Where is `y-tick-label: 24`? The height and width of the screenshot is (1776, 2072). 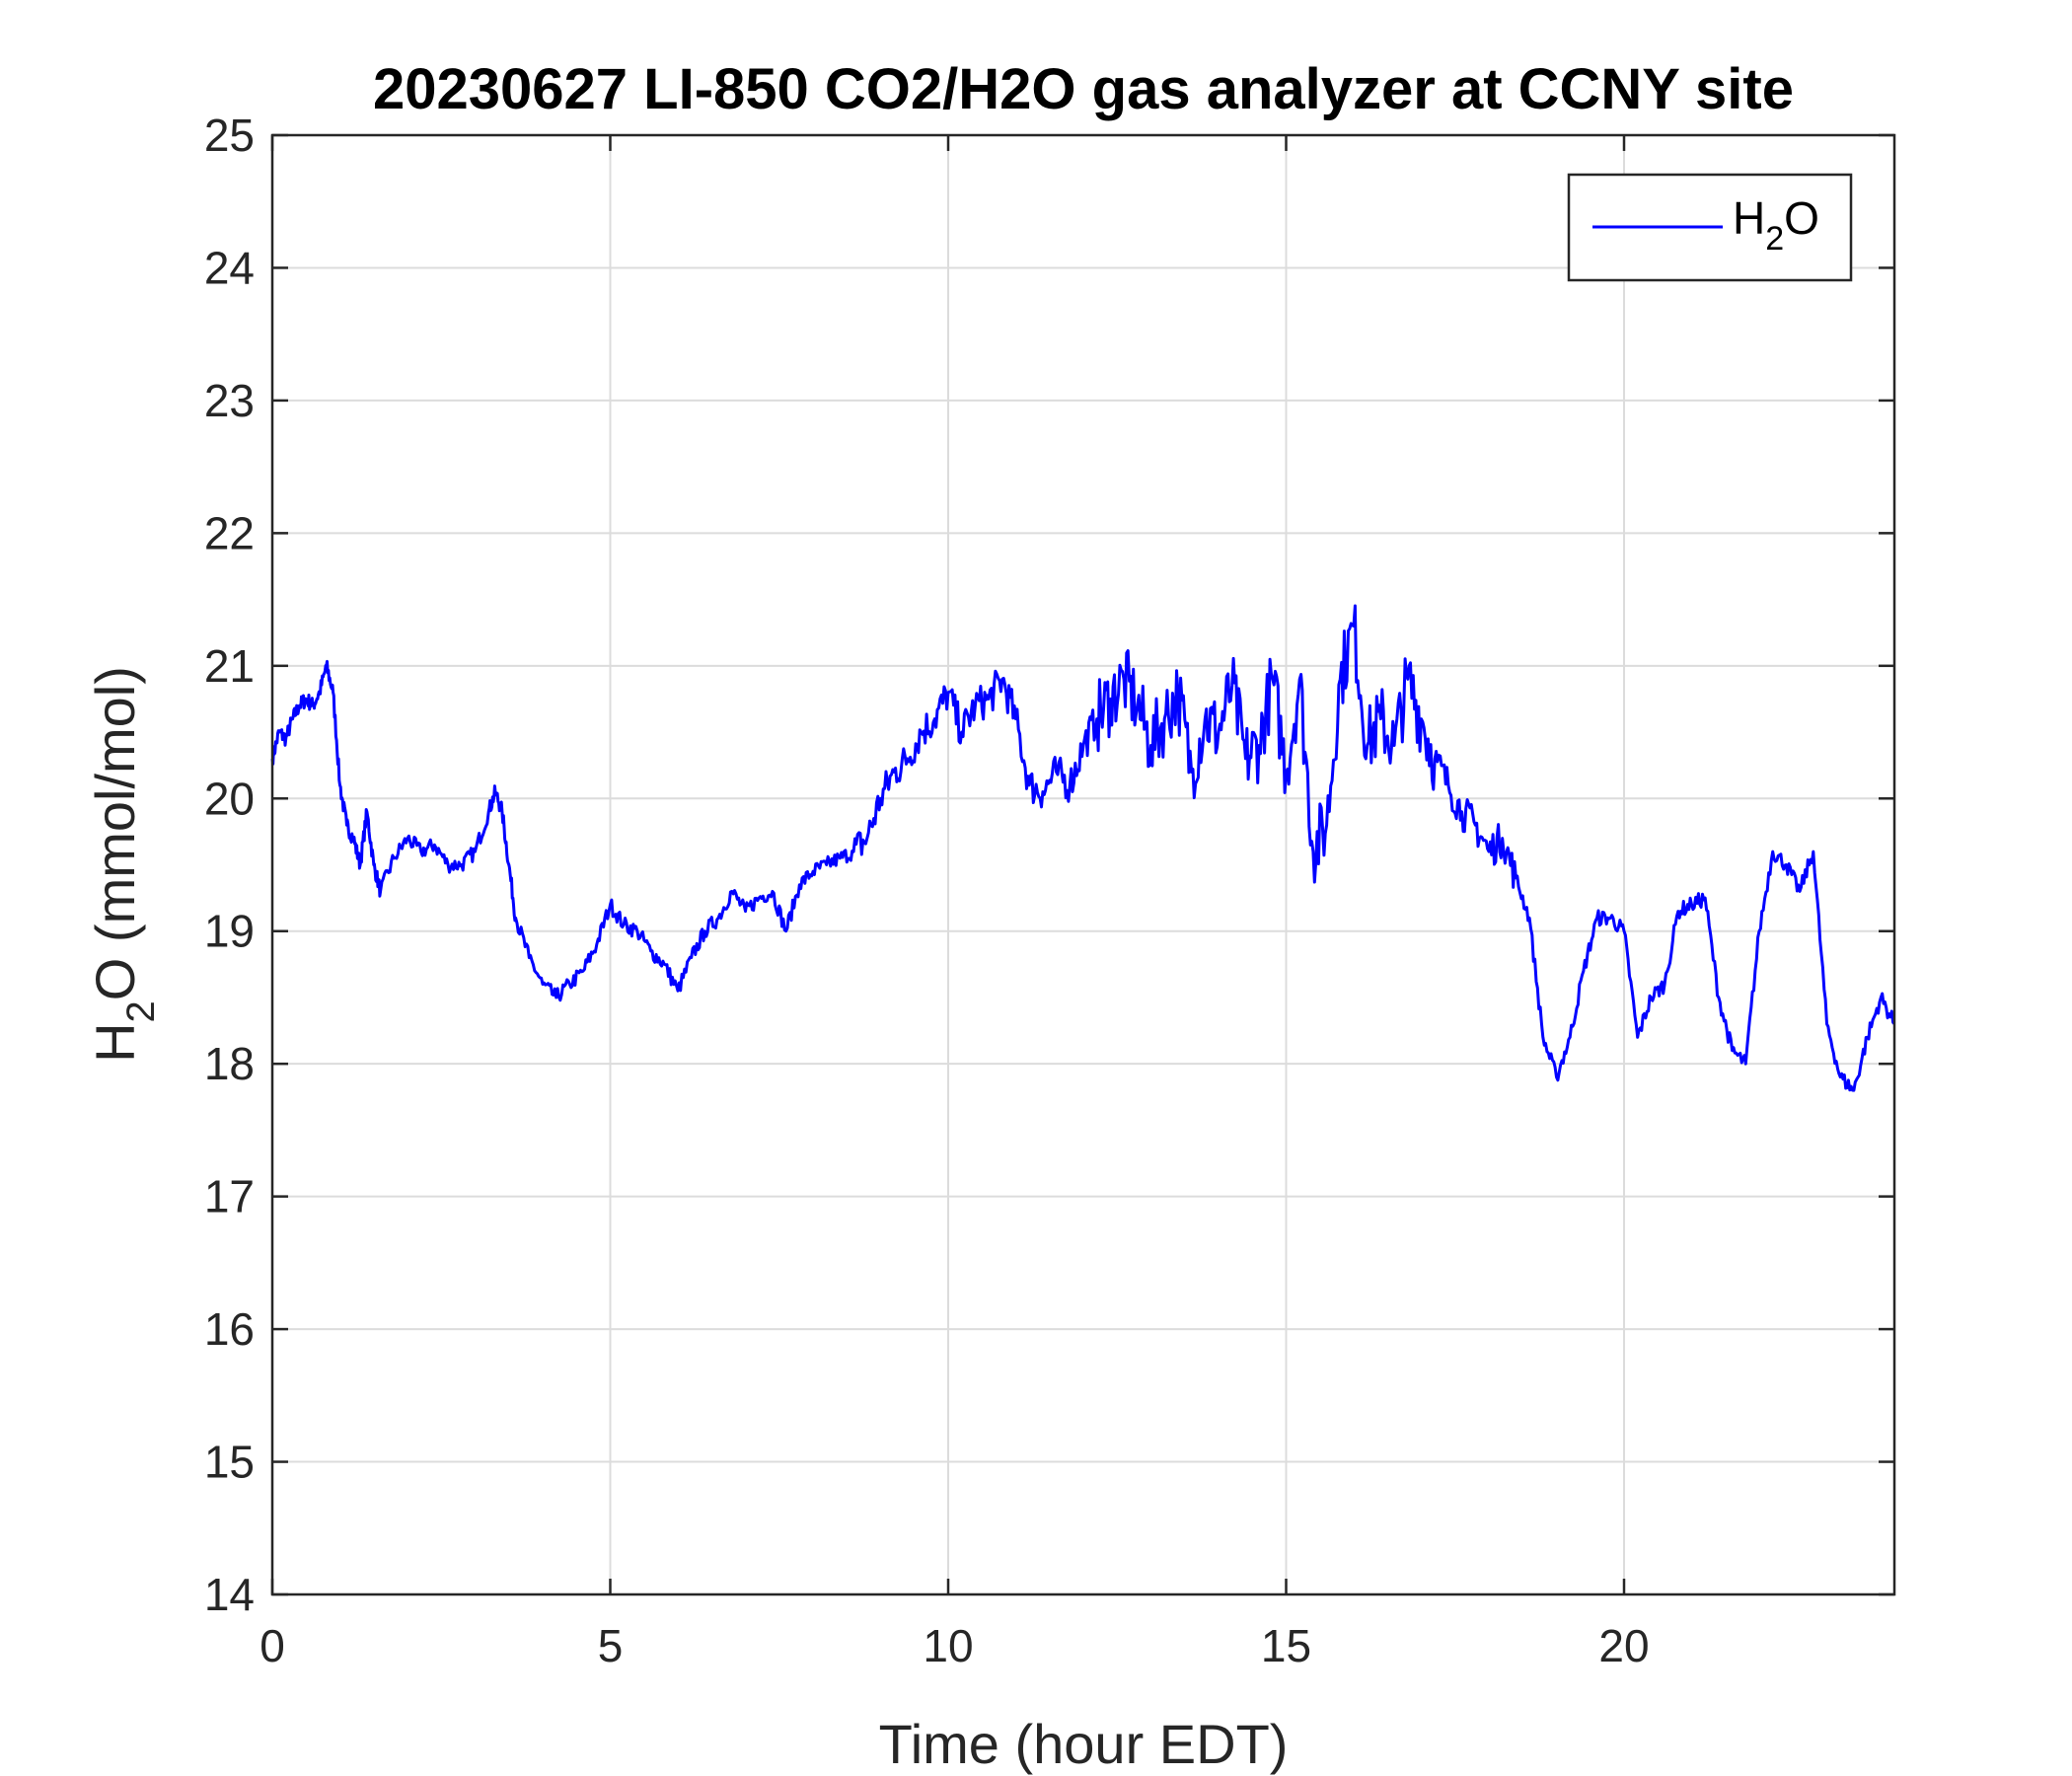 y-tick-label: 24 is located at coordinates (230, 268).